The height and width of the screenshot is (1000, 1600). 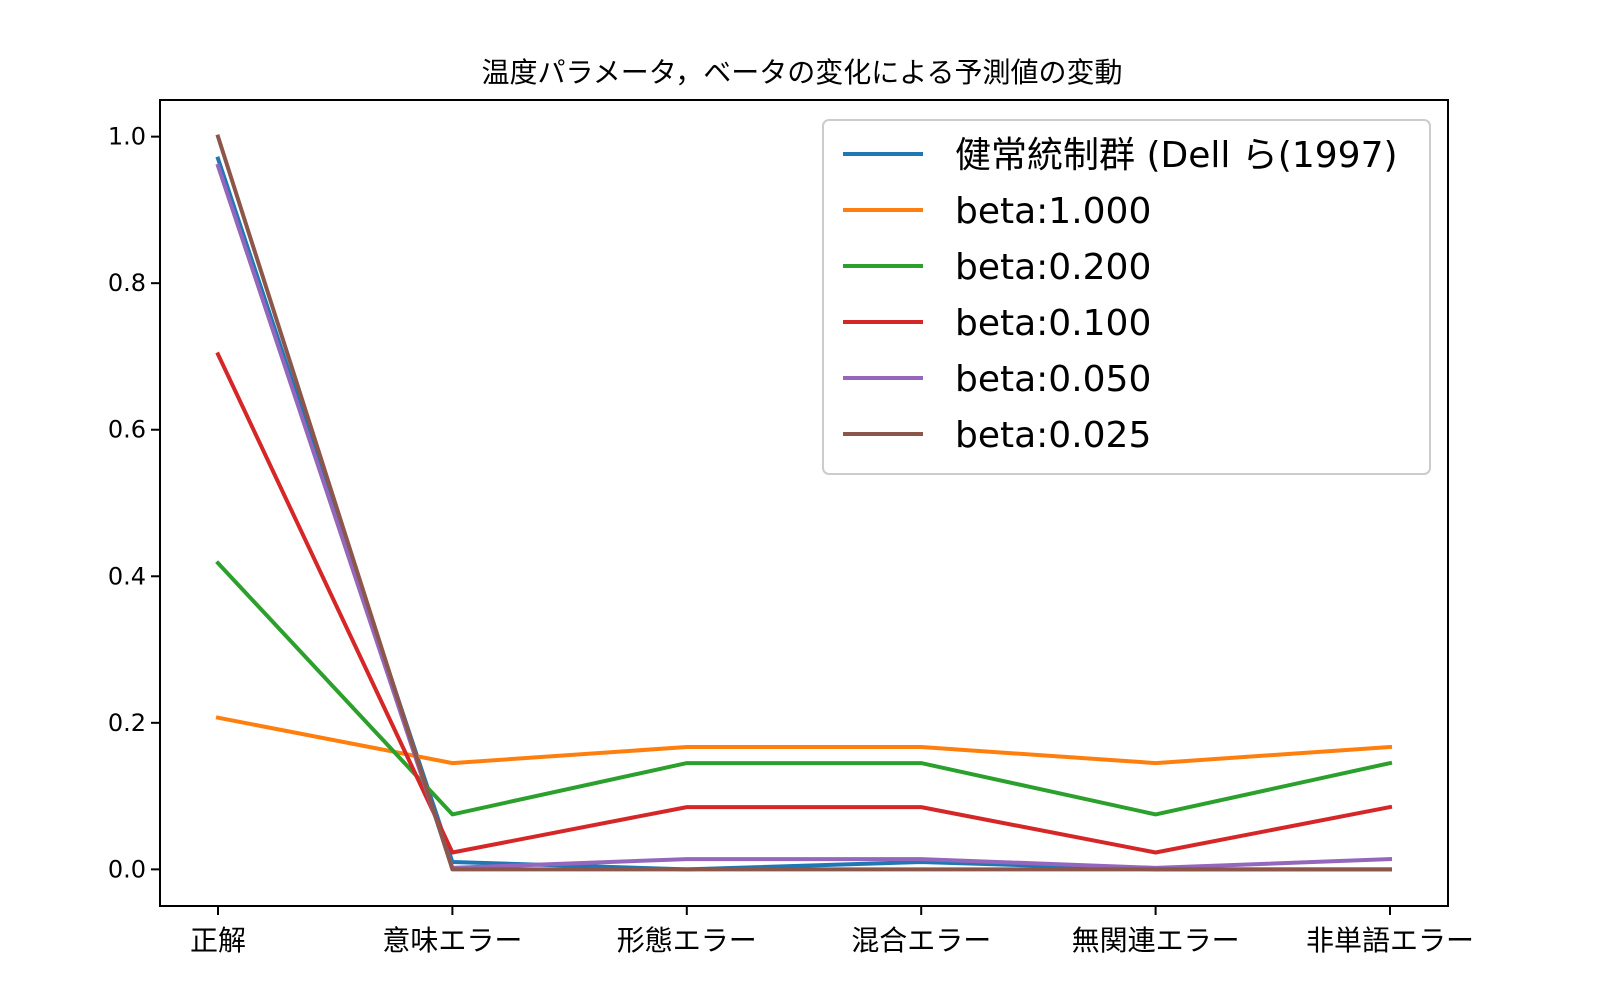 What do you see at coordinates (127, 283) in the screenshot?
I see `y-tick-label: 0.8` at bounding box center [127, 283].